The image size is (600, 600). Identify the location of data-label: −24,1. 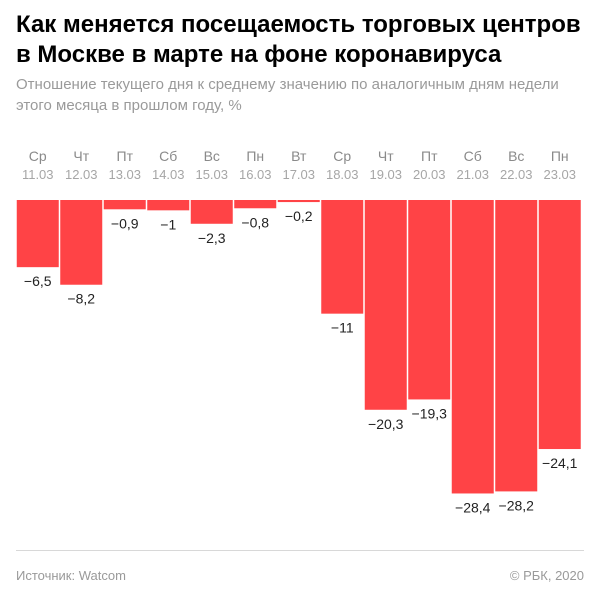
(560, 463).